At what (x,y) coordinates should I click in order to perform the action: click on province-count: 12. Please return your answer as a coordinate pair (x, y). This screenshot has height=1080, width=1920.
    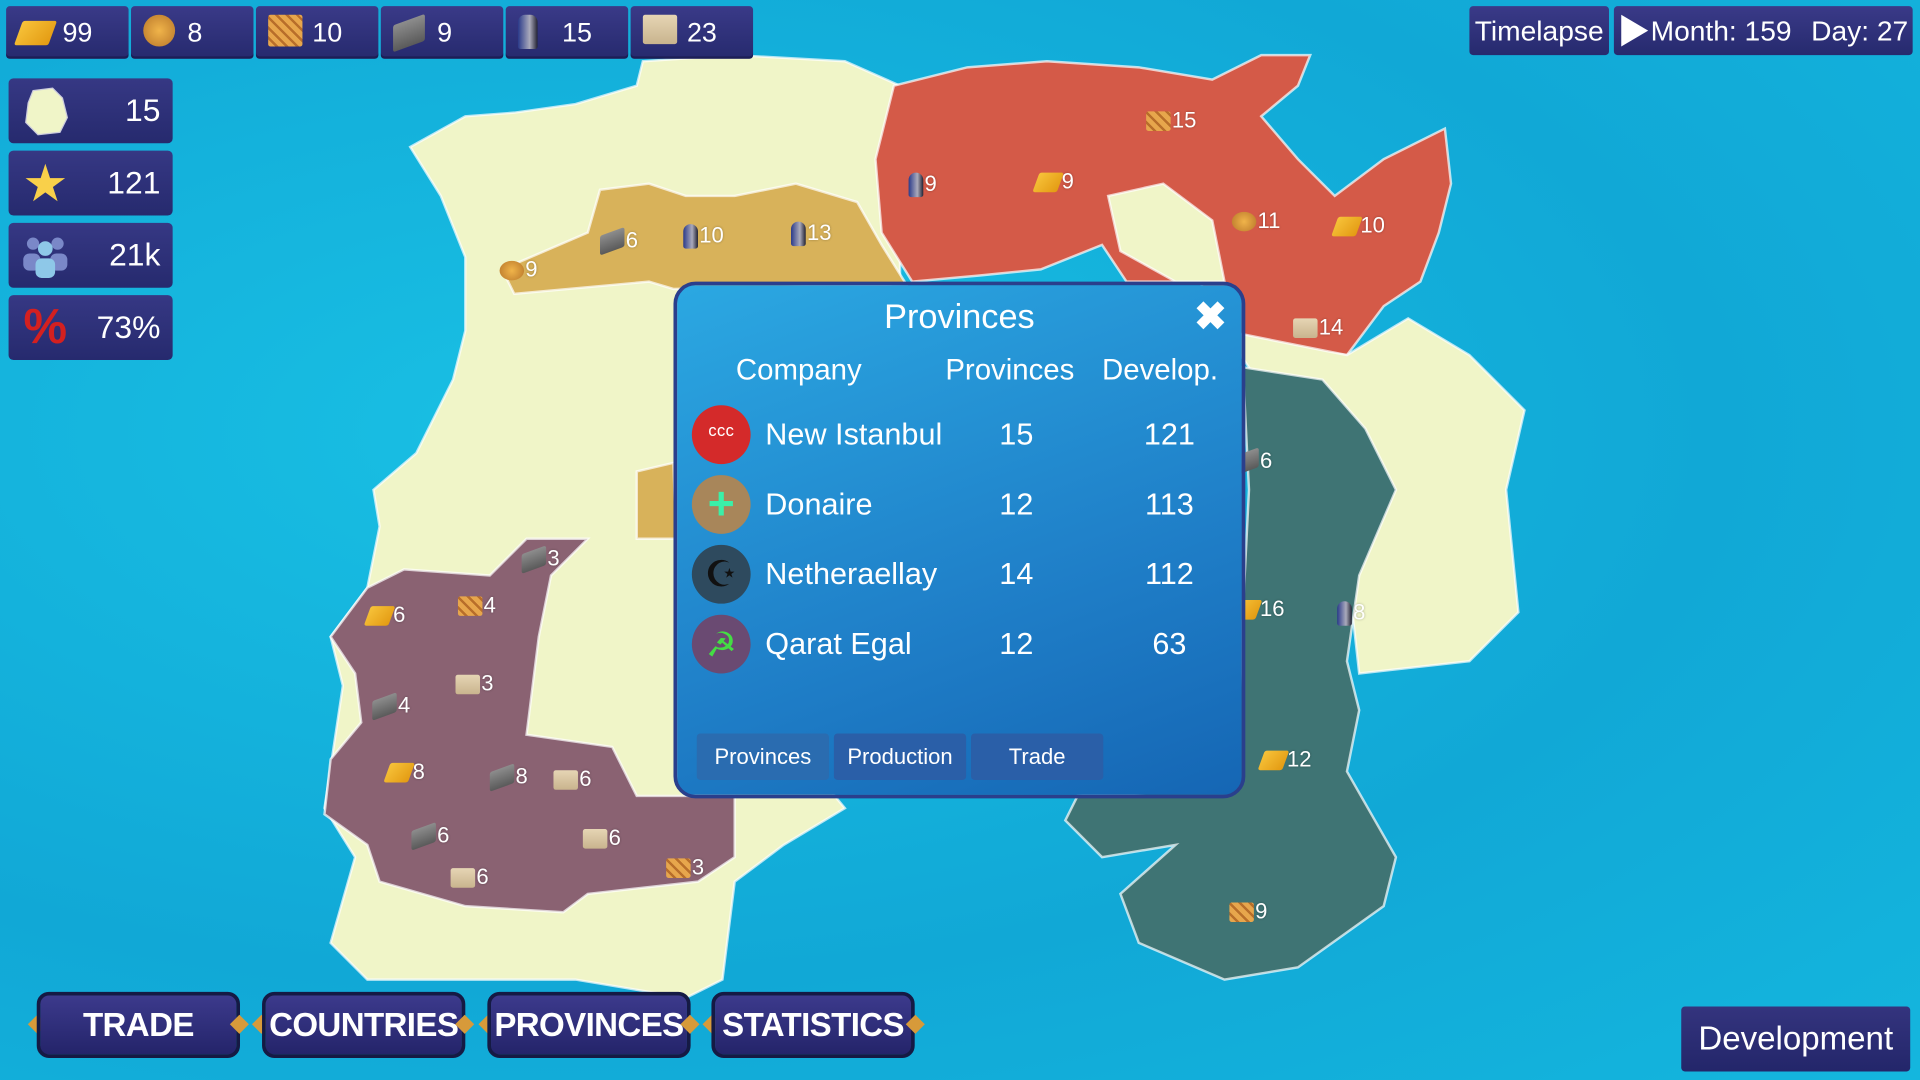
    Looking at the image, I should click on (1016, 644).